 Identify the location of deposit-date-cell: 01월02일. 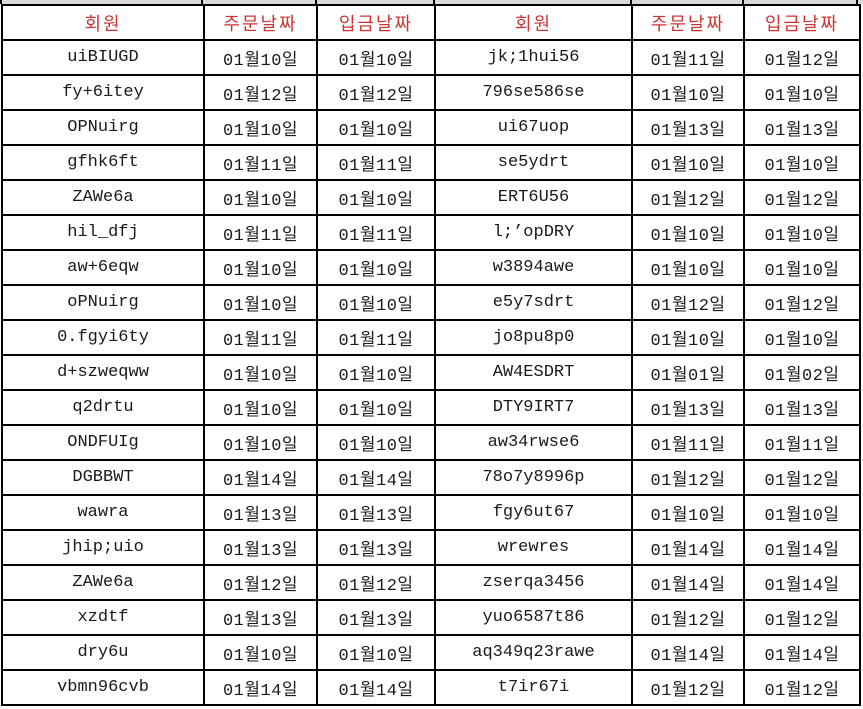
(802, 372).